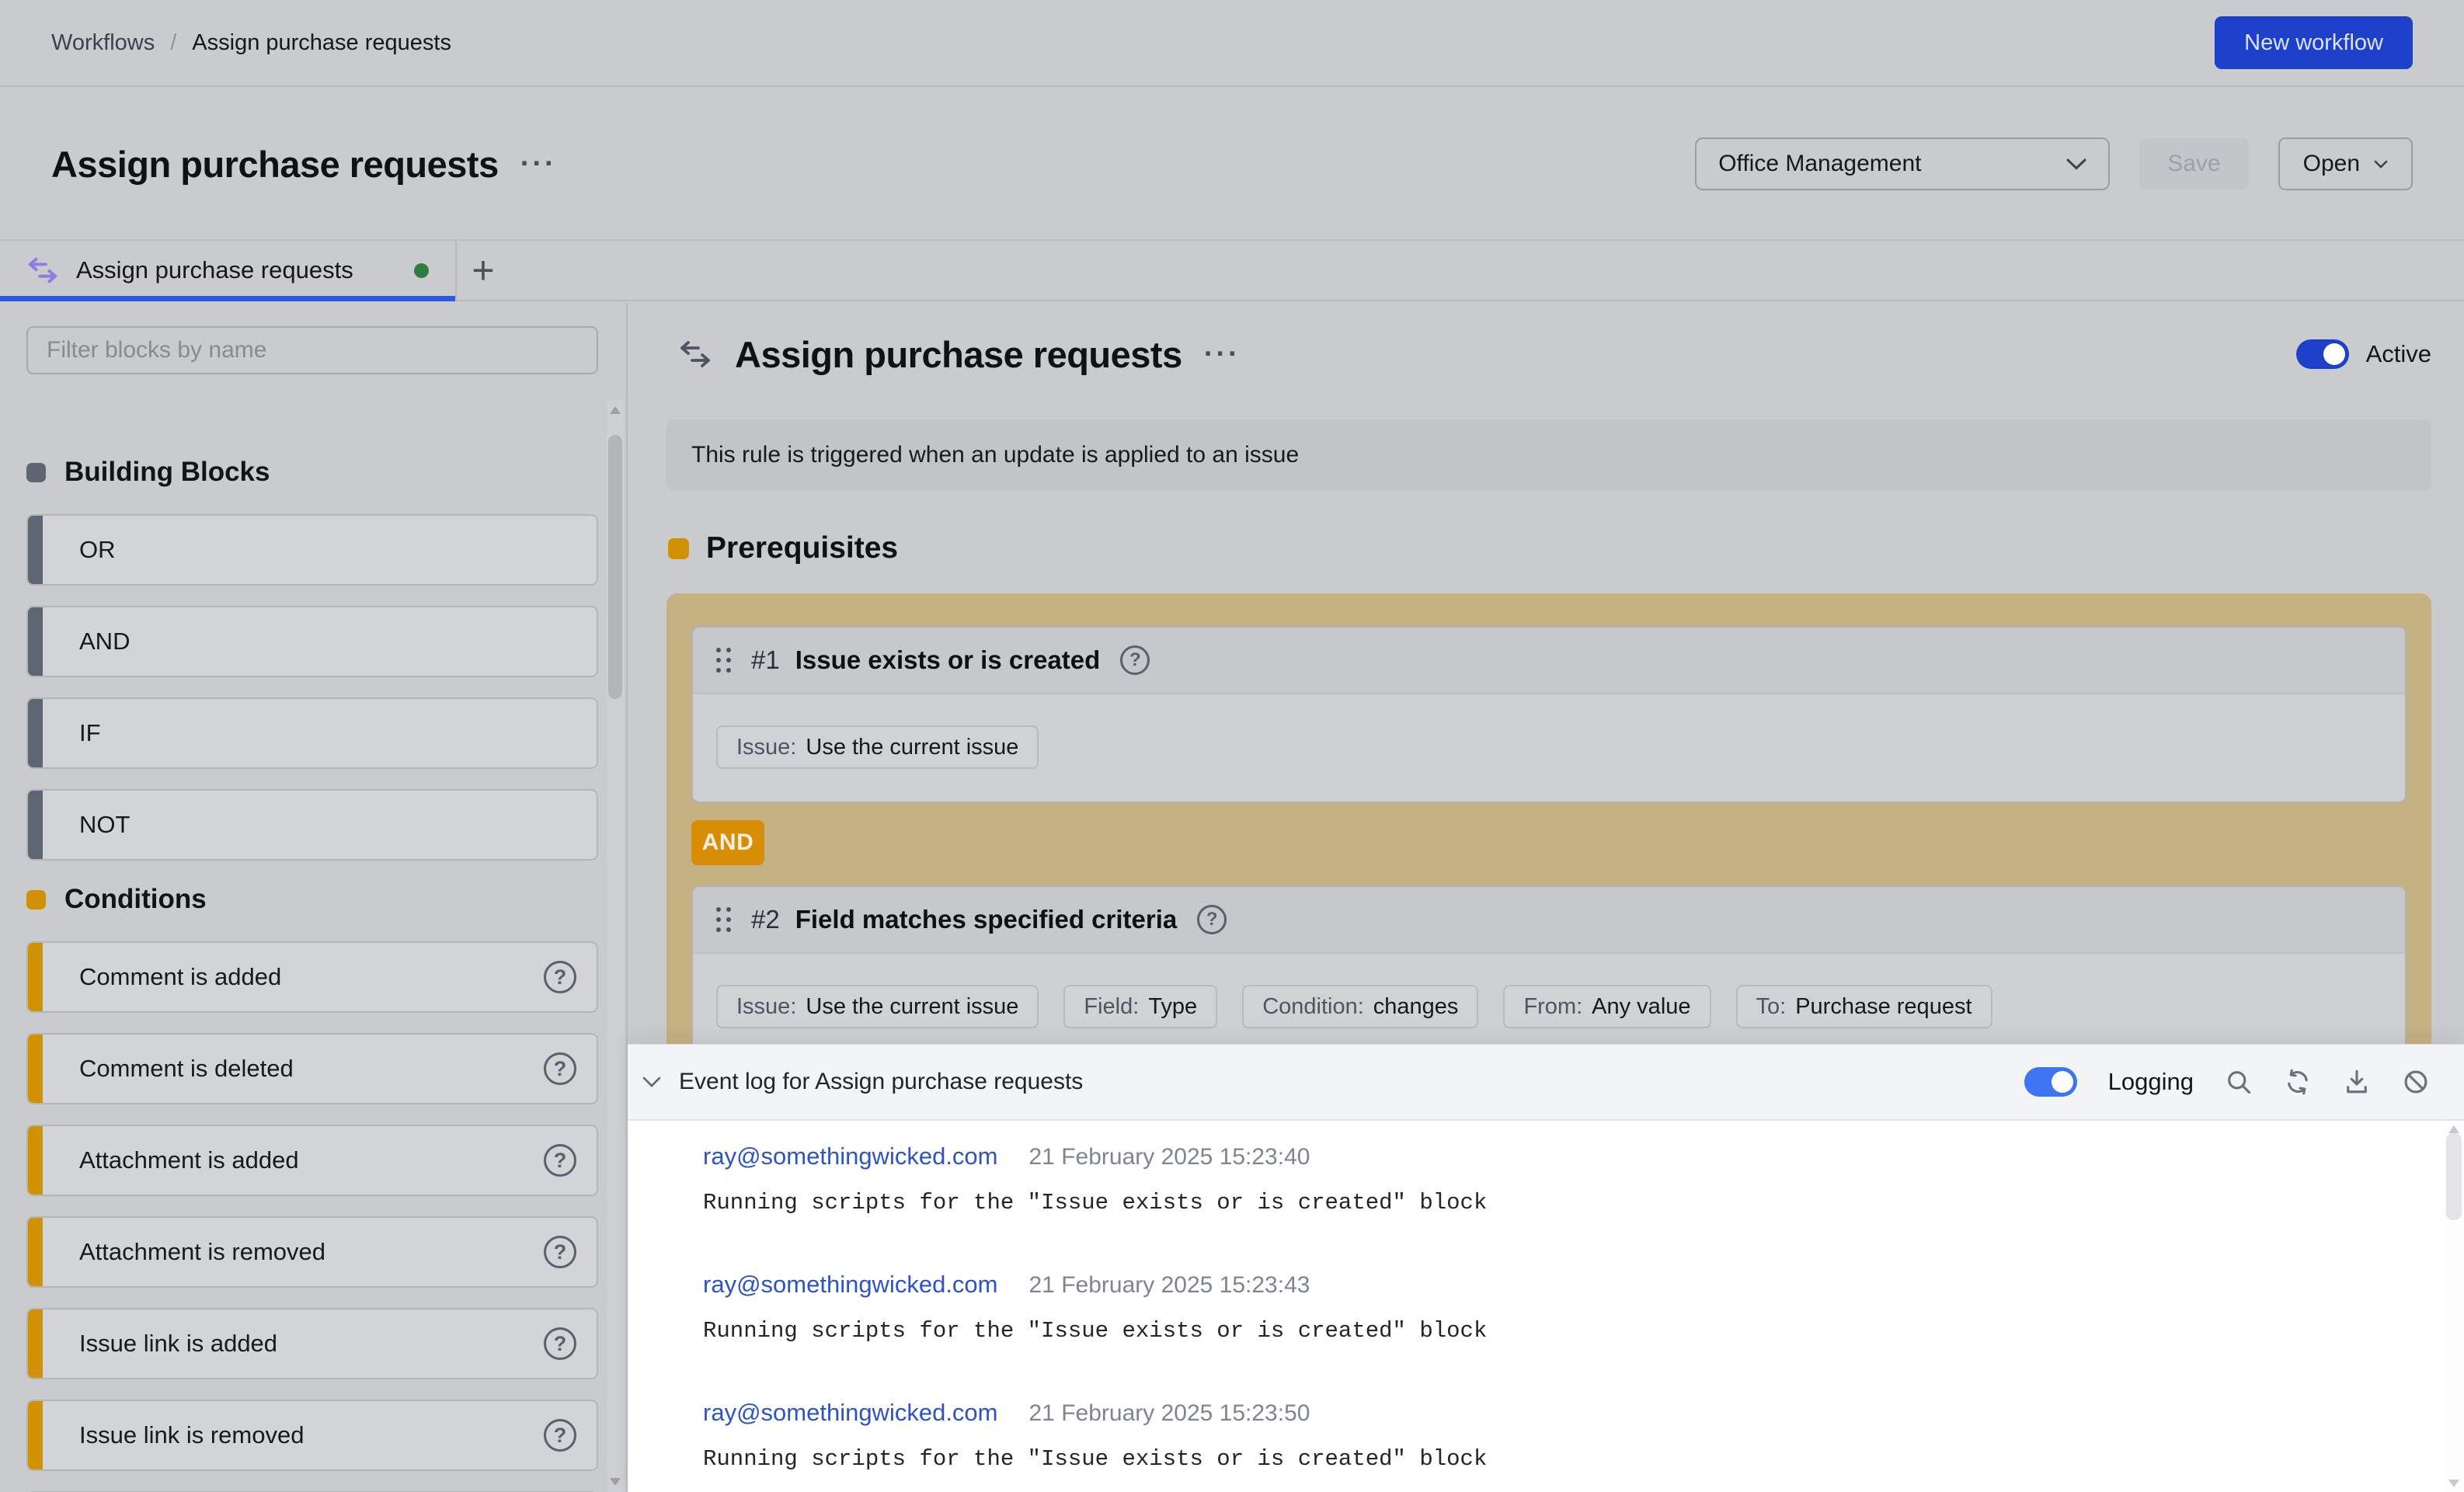 The height and width of the screenshot is (1492, 2464). I want to click on chip-value: Use the current issue, so click(913, 1006).